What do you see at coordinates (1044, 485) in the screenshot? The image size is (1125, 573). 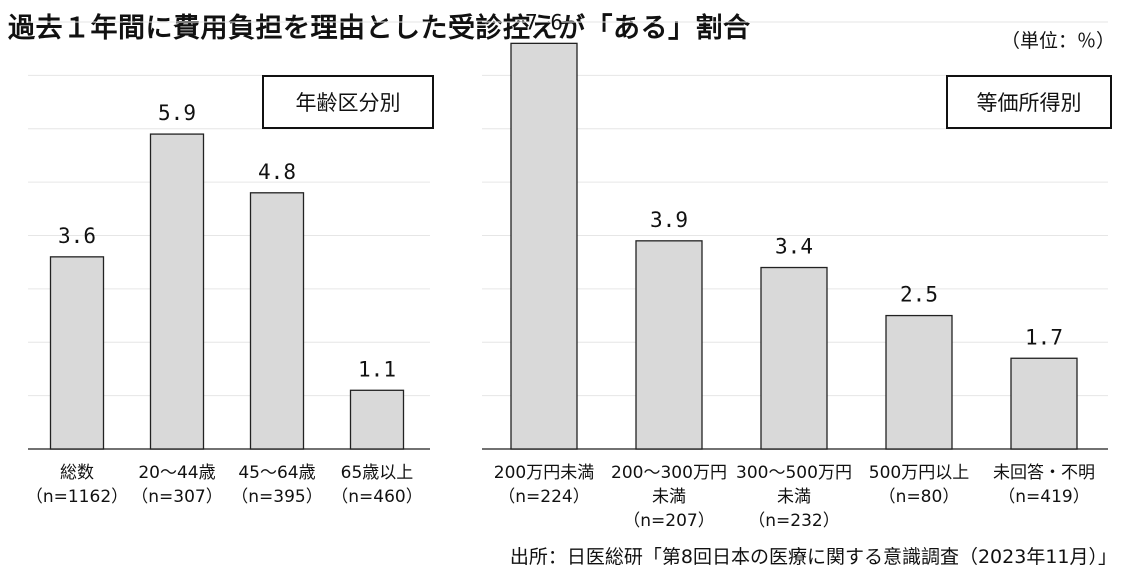 I see `category-label: 未回答・不明 （n=419）` at bounding box center [1044, 485].